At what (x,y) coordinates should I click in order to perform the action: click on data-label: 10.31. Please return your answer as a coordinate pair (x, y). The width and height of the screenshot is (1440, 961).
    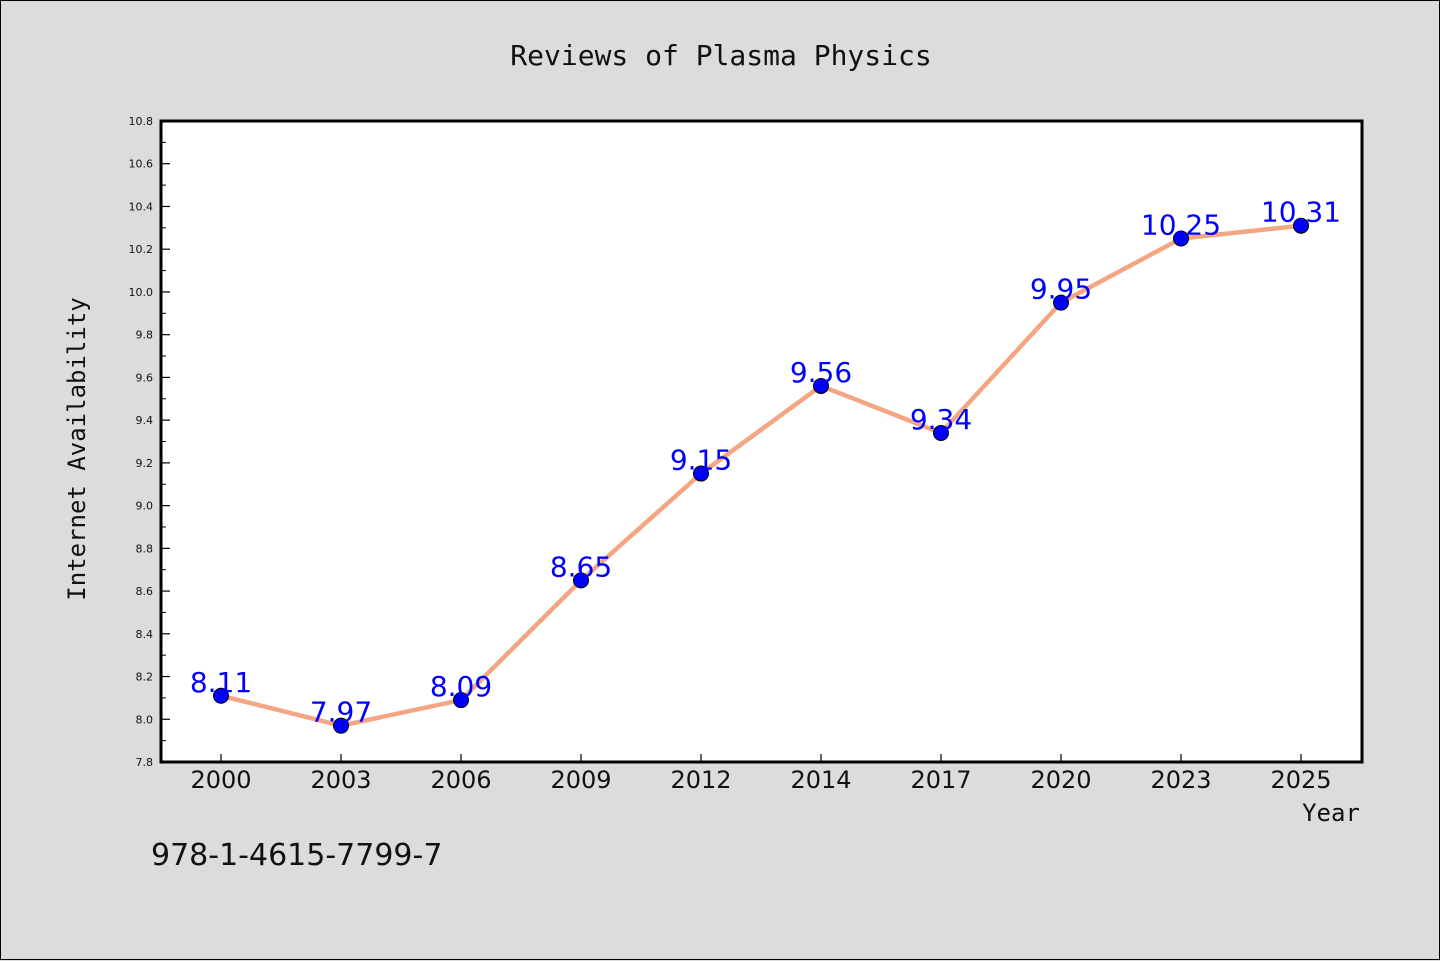
    Looking at the image, I should click on (1301, 212).